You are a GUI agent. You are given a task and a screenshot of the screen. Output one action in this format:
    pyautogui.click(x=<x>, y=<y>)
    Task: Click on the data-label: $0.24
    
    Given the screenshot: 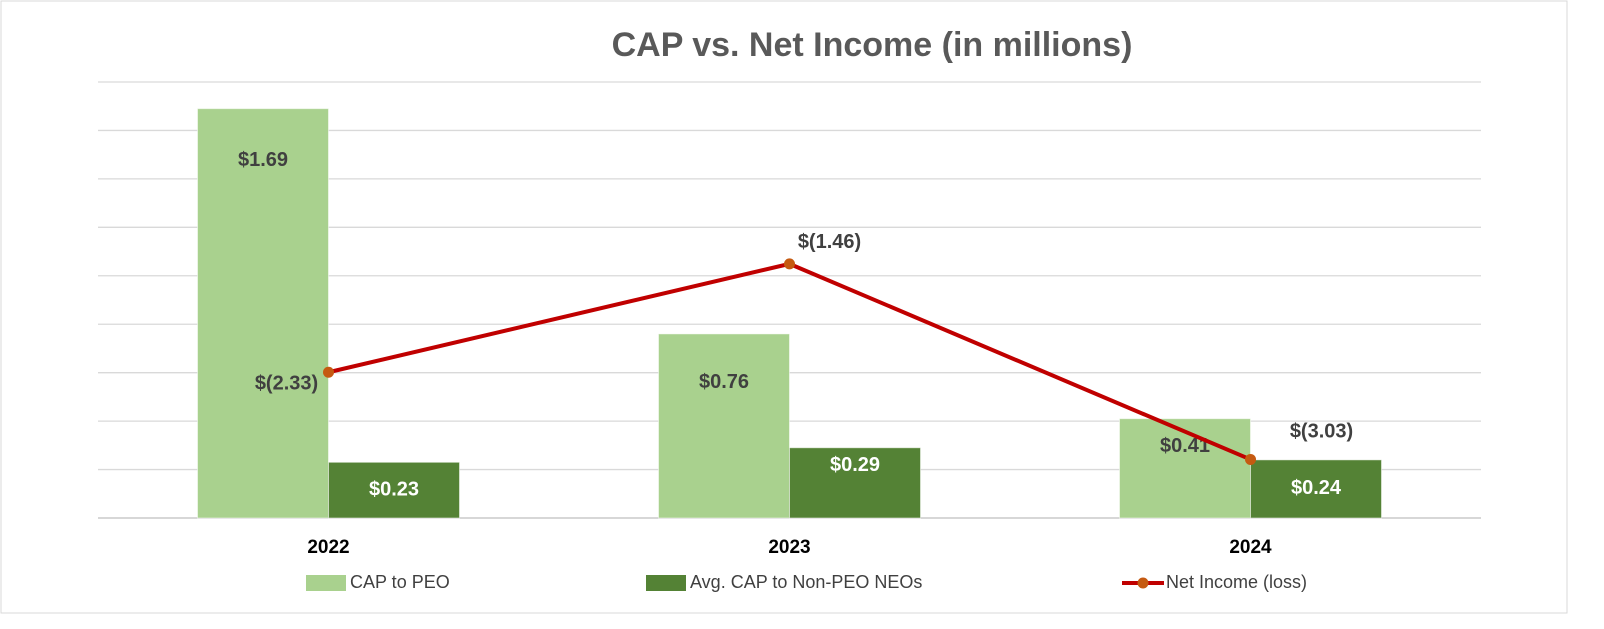 What is the action you would take?
    pyautogui.click(x=1316, y=488)
    